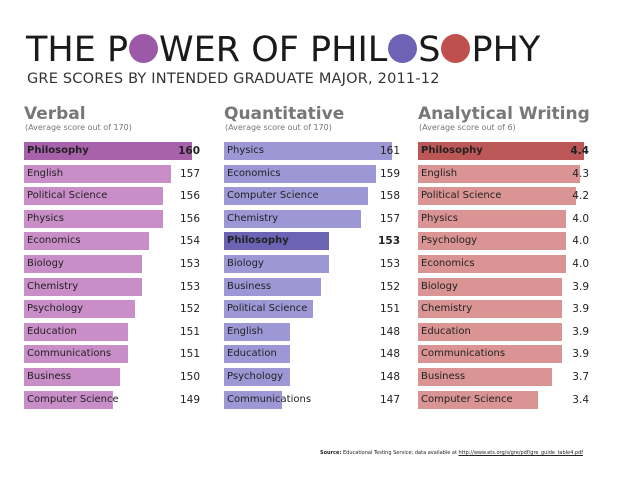 Image resolution: width=632 pixels, height=487 pixels. I want to click on bar-row: Biology 3.9, so click(503, 286).